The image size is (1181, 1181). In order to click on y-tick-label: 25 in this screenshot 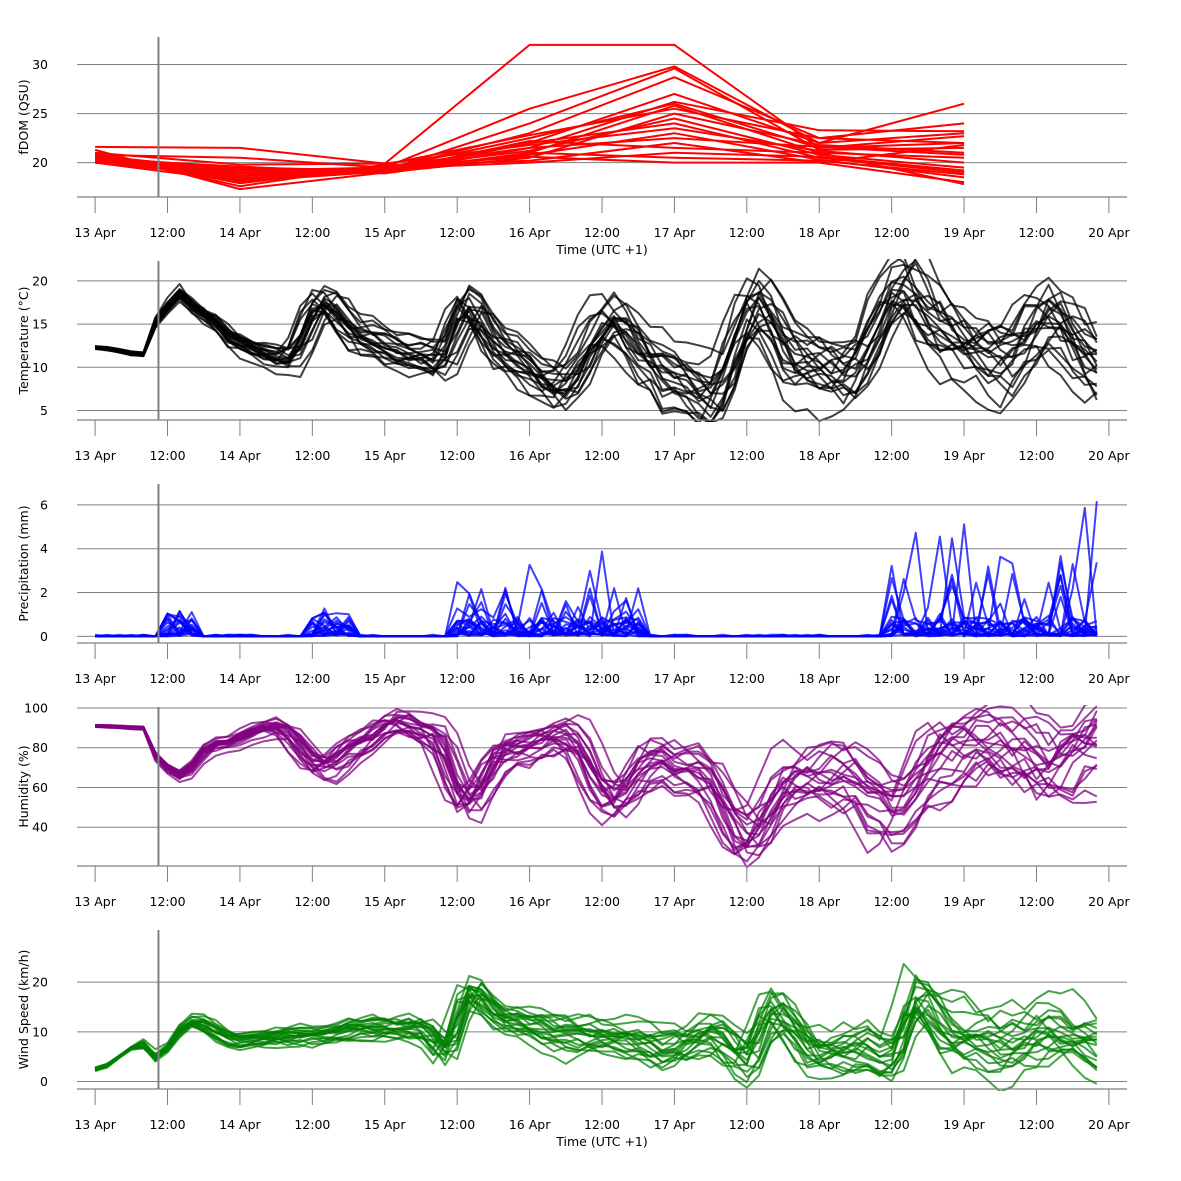, I will do `click(40, 113)`.